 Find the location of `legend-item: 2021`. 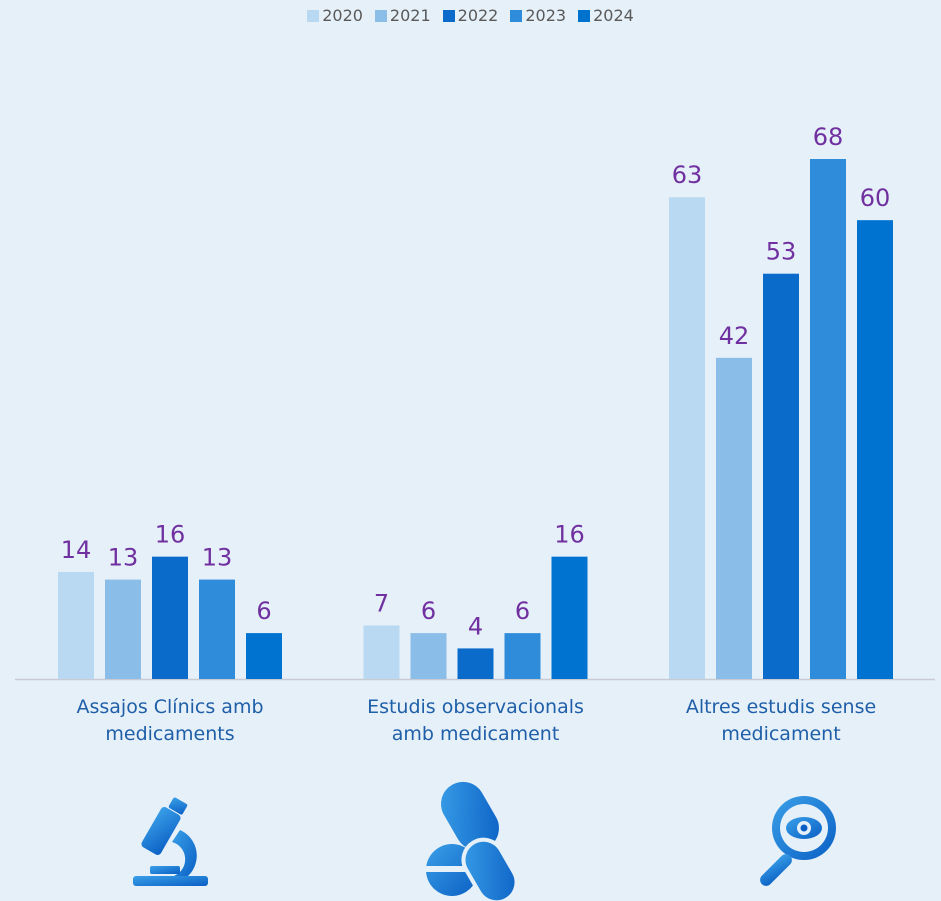

legend-item: 2021 is located at coordinates (402, 15).